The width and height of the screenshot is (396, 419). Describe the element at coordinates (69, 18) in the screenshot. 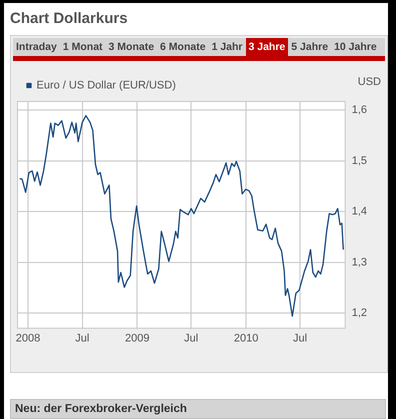

I see `chart-title: Chart Dollarkurs` at that location.